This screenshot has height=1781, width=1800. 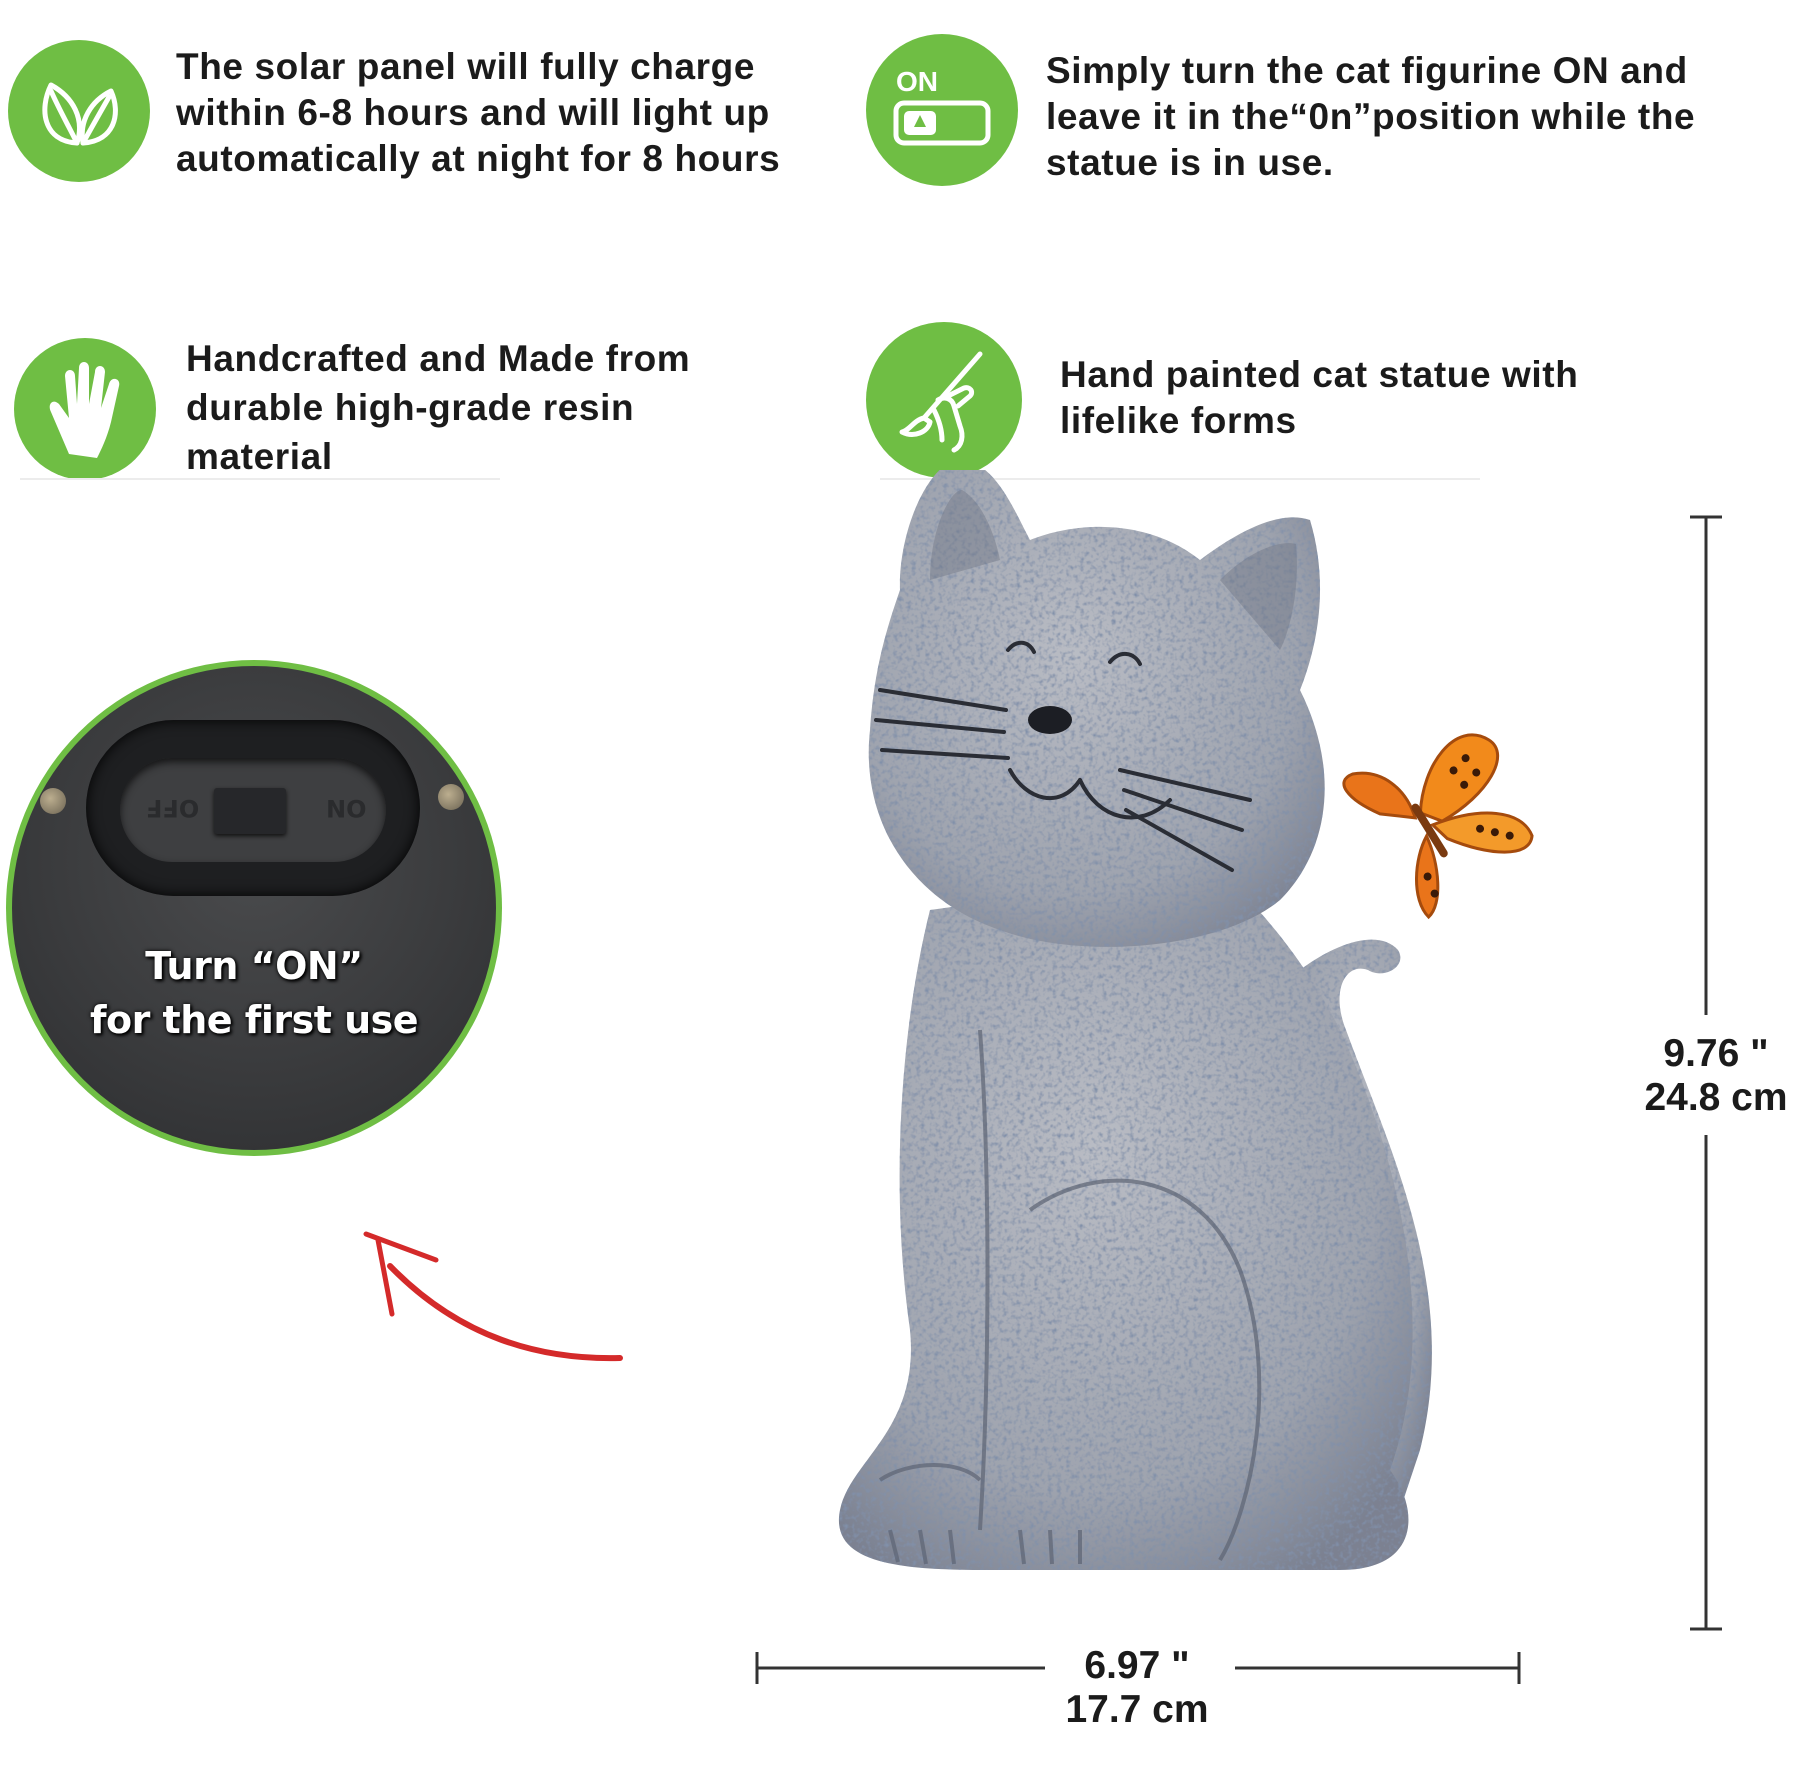 I want to click on height-cm: 24.8 cm, so click(x=1716, y=1097).